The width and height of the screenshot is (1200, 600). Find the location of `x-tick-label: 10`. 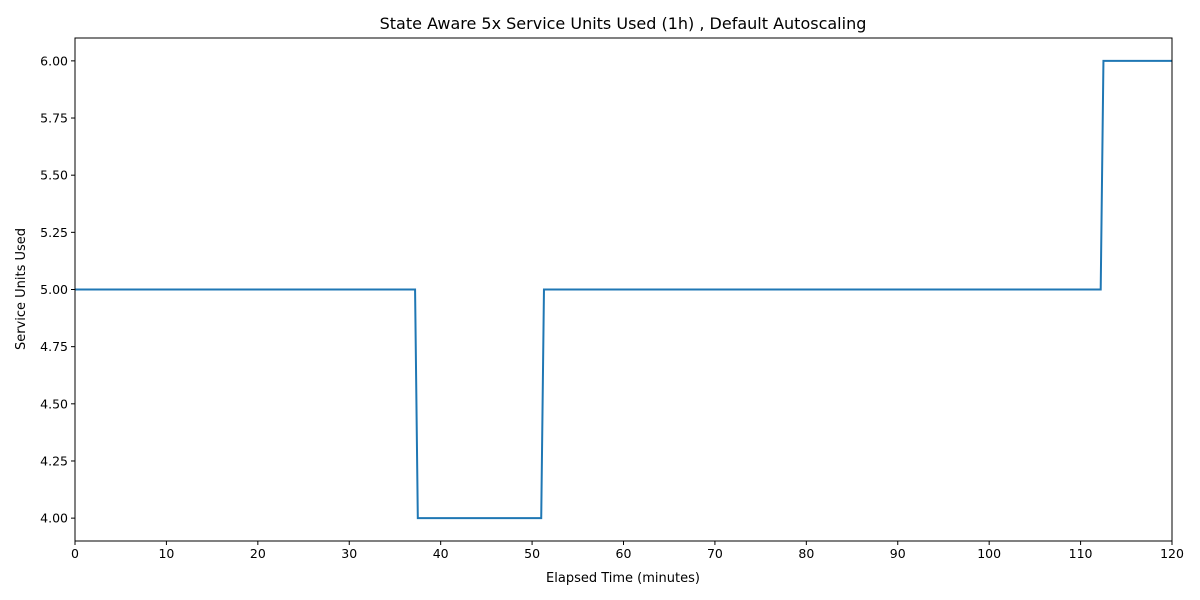

x-tick-label: 10 is located at coordinates (166, 553).